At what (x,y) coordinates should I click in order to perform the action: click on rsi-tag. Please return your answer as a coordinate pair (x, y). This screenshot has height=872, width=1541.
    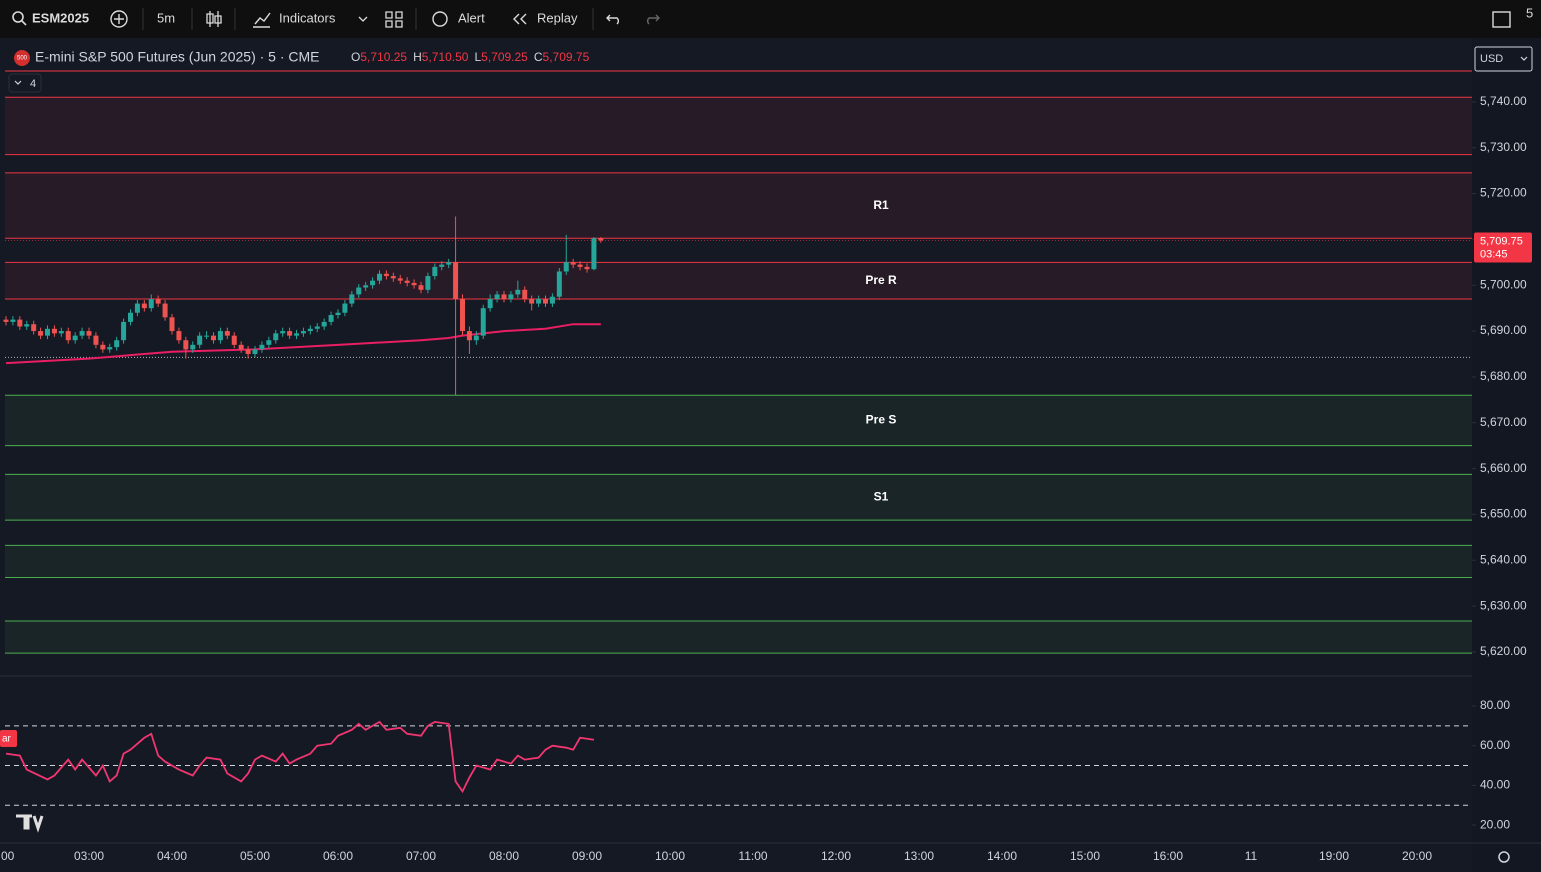
    Looking at the image, I should click on (8, 738).